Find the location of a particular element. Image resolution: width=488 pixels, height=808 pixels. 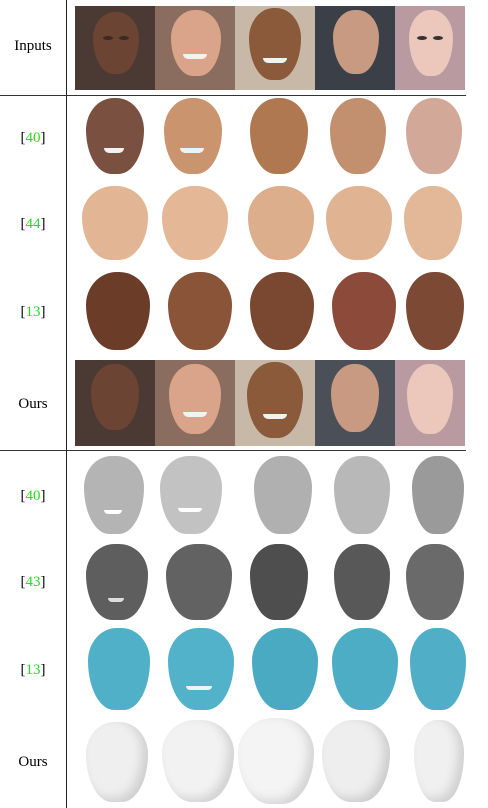

row-ref-43: [43] is located at coordinates (244, 582).